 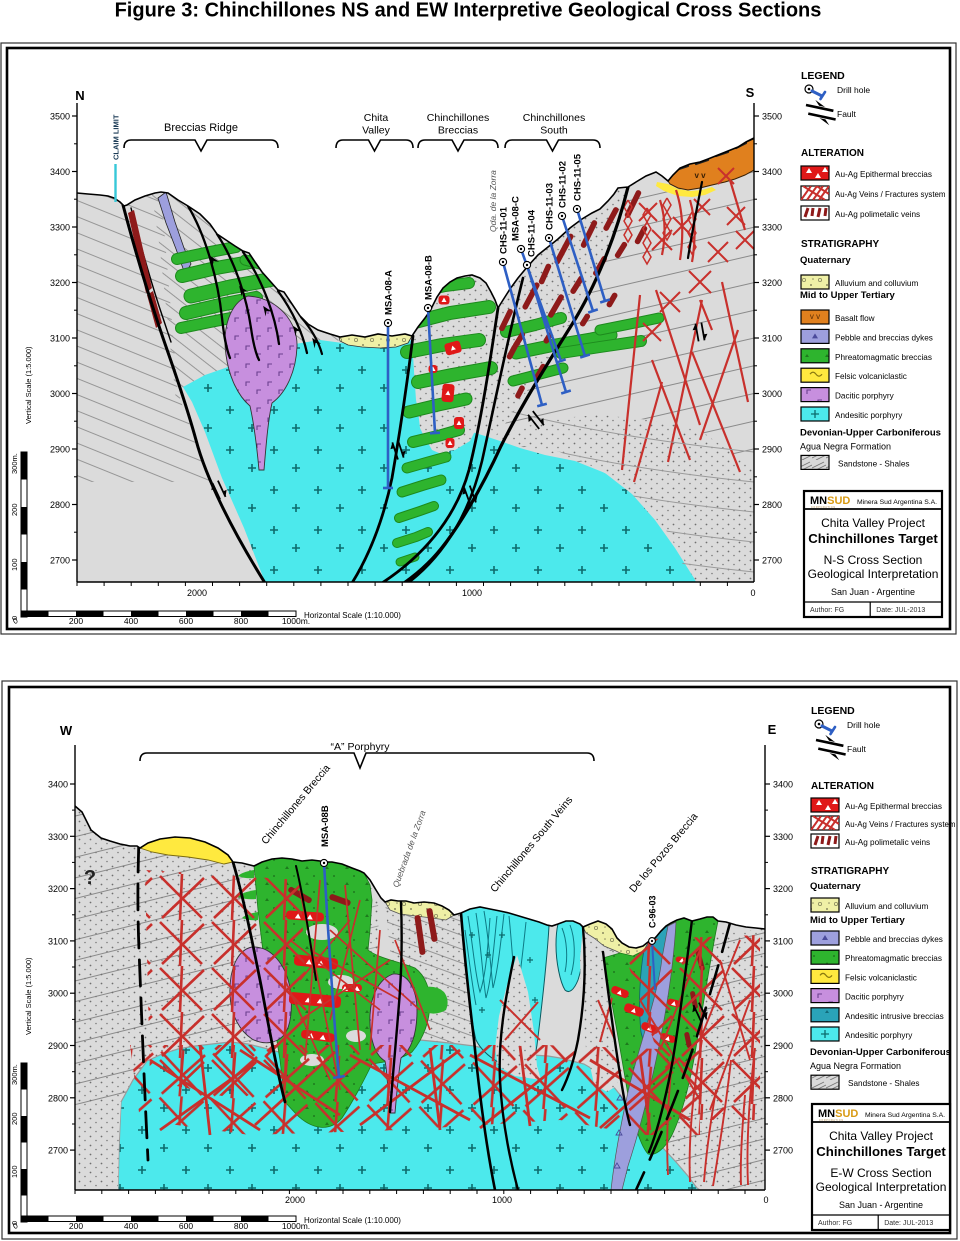 I want to click on svg-text: Devonian-Upper Carboniferous, so click(x=880, y=1052).